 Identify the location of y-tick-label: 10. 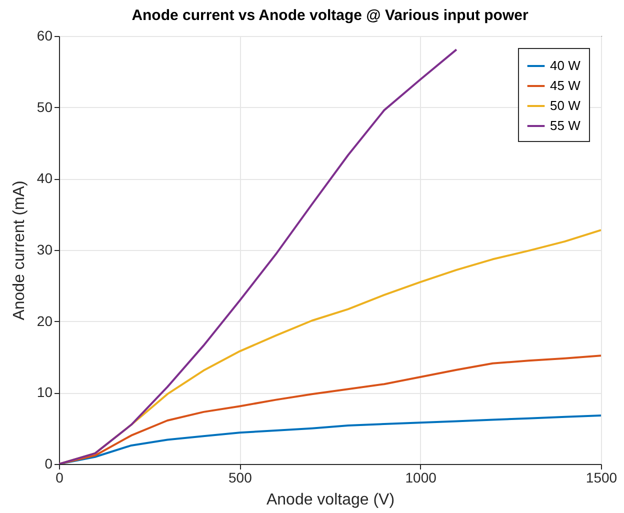
(44, 392).